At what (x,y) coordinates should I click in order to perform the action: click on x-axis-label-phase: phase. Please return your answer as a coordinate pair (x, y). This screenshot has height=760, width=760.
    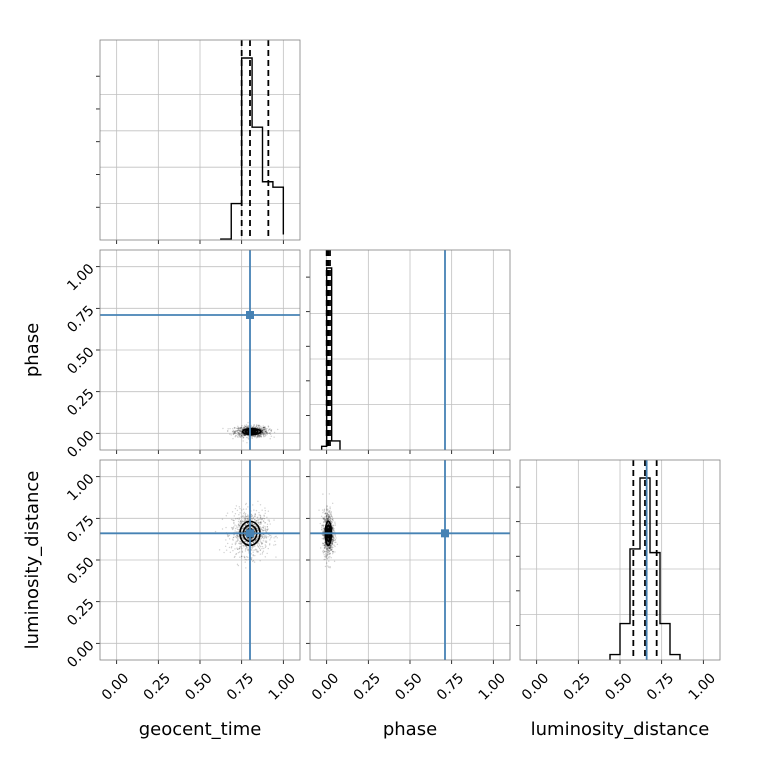
    Looking at the image, I should click on (410, 729).